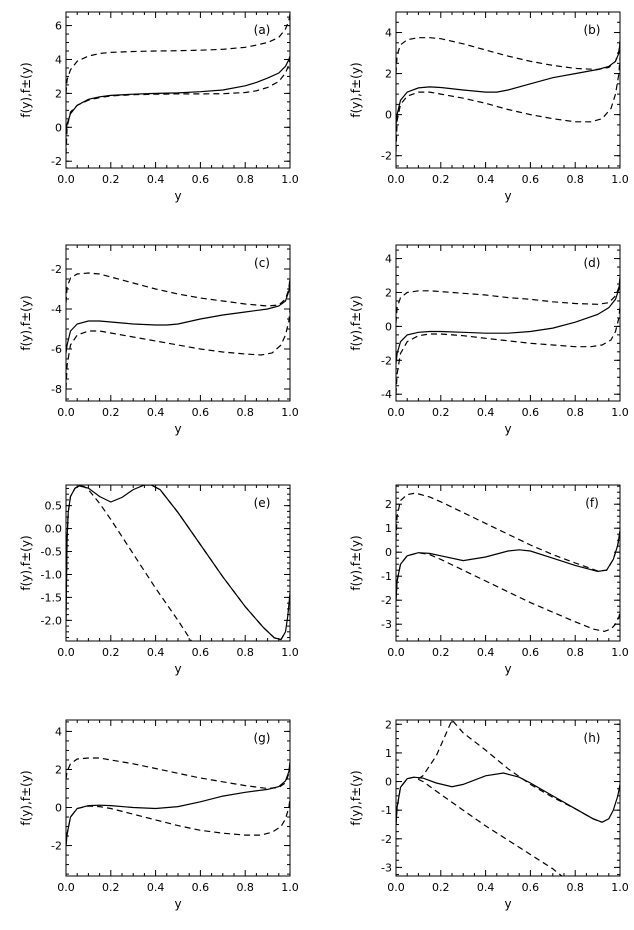  I want to click on y-tick-label: -6, so click(56, 349).